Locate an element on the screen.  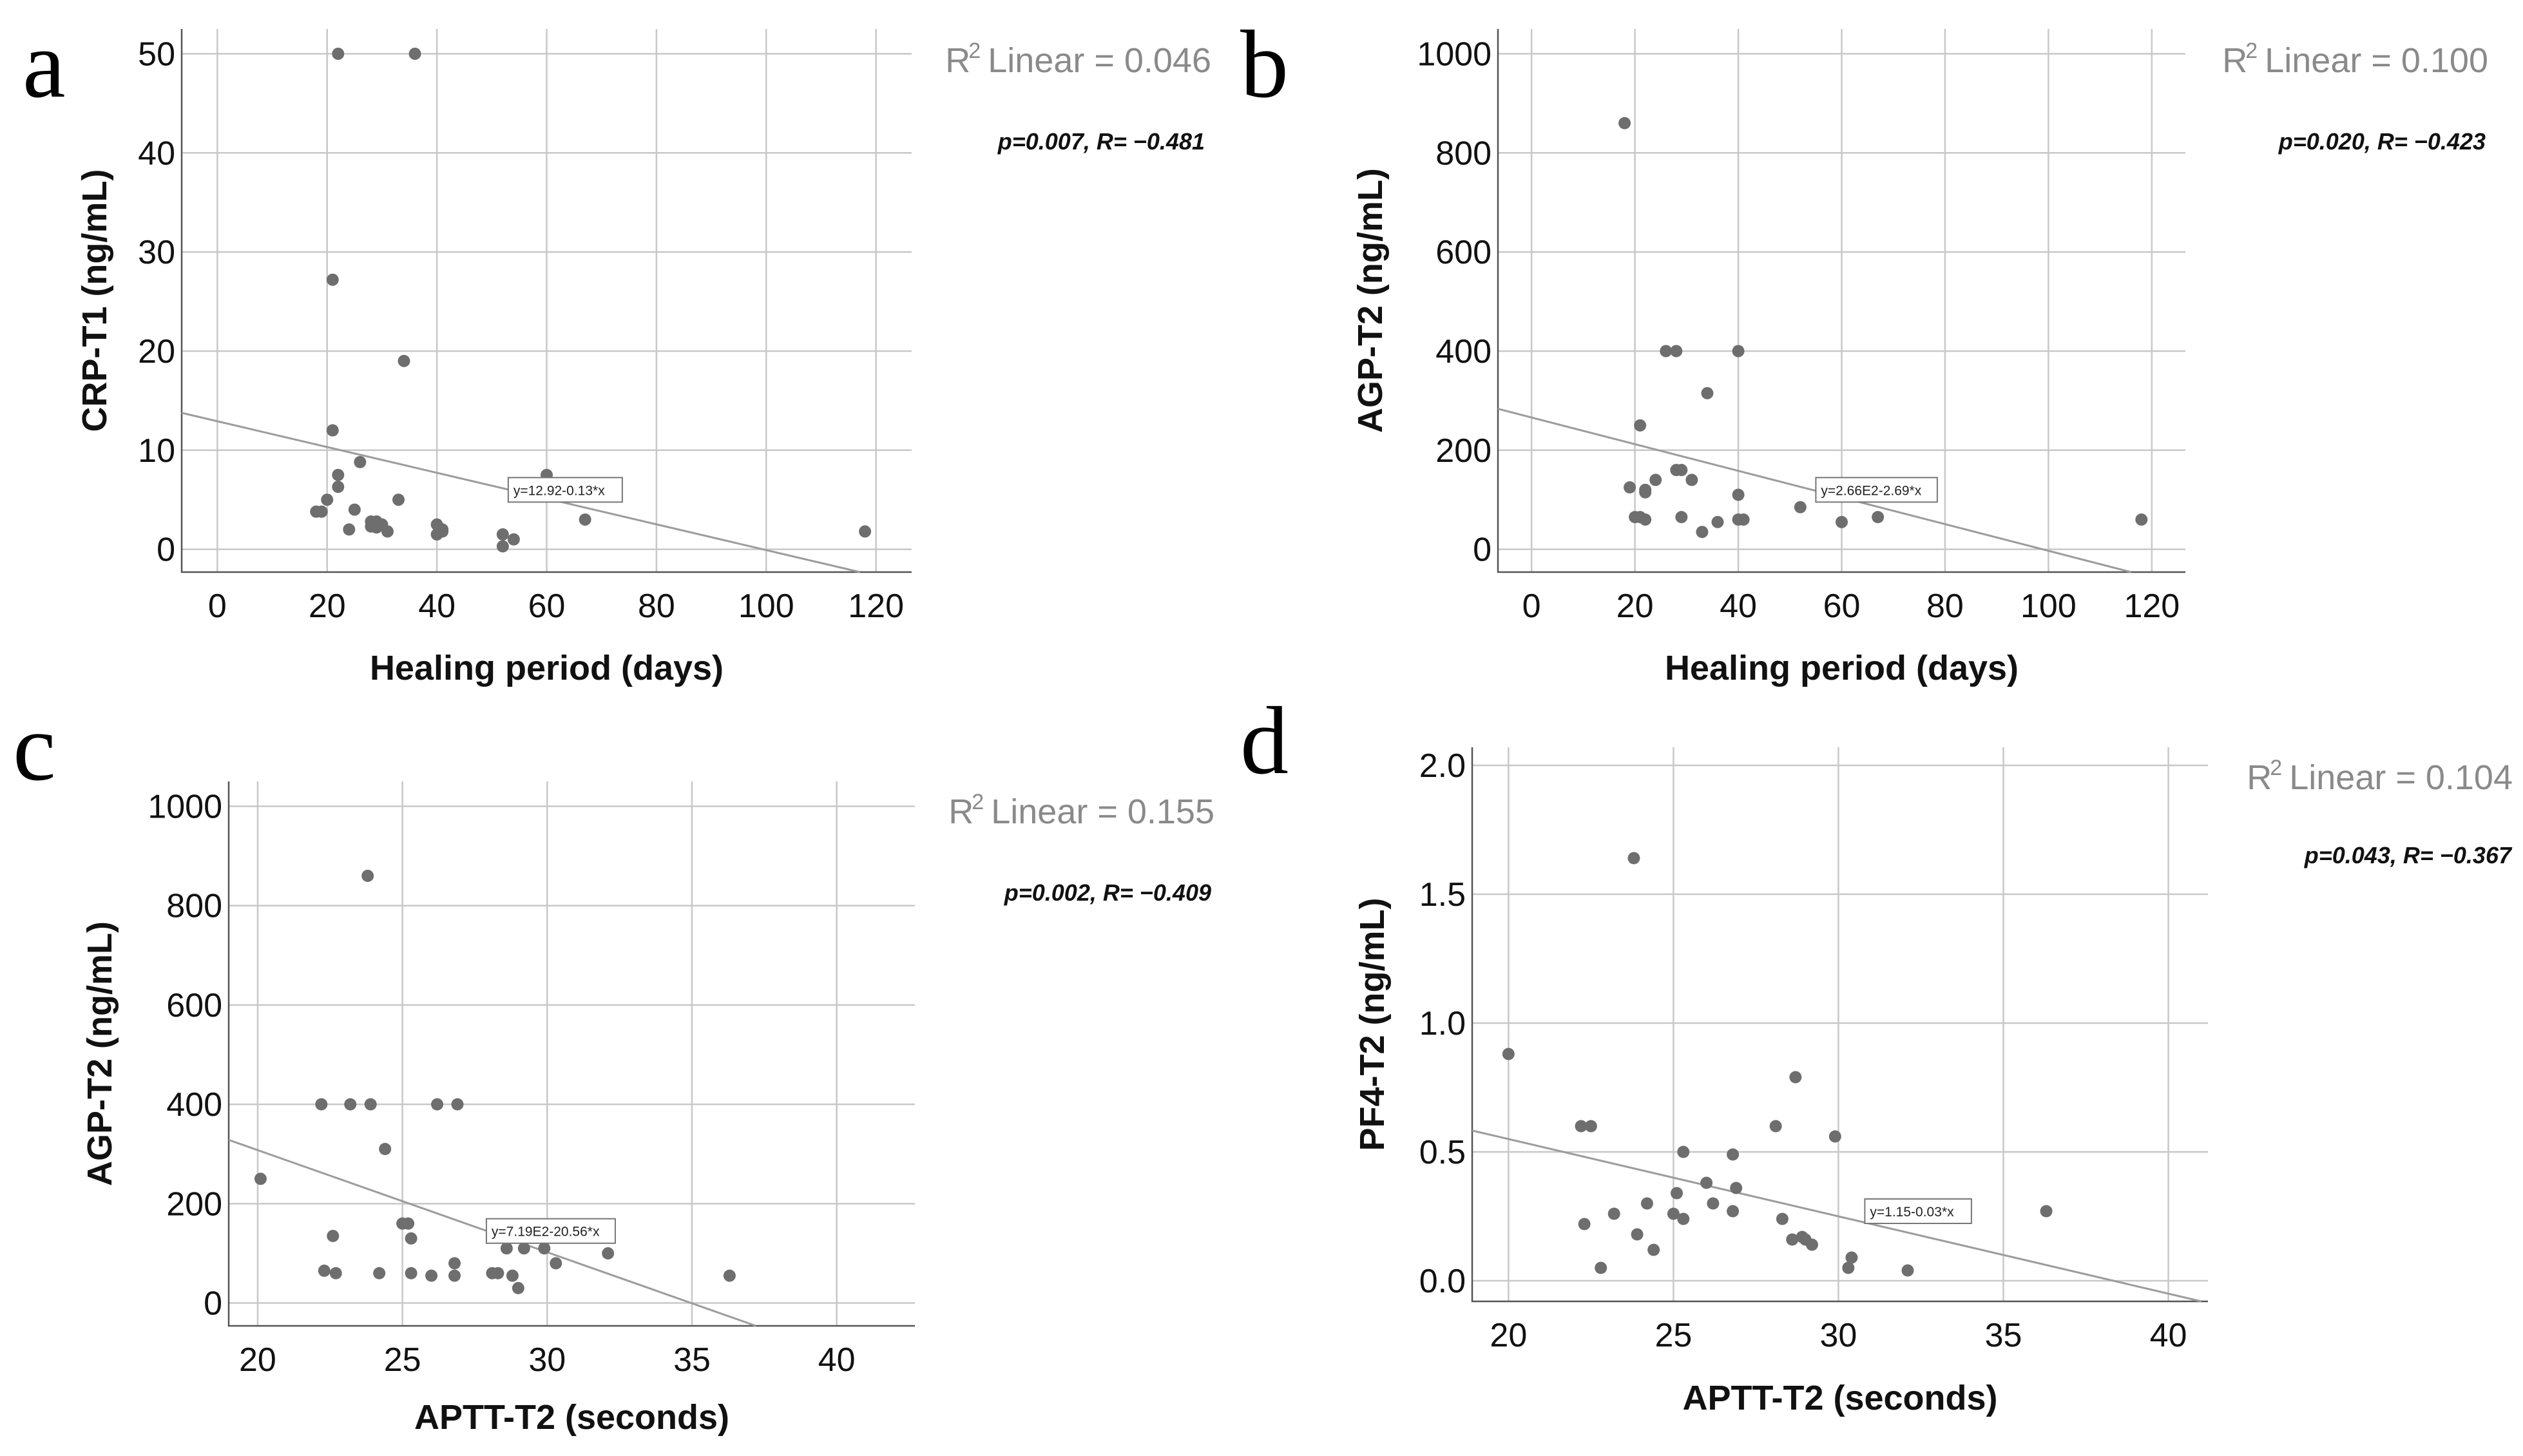
panel-c-y-tick-label: 800 is located at coordinates (194, 906).